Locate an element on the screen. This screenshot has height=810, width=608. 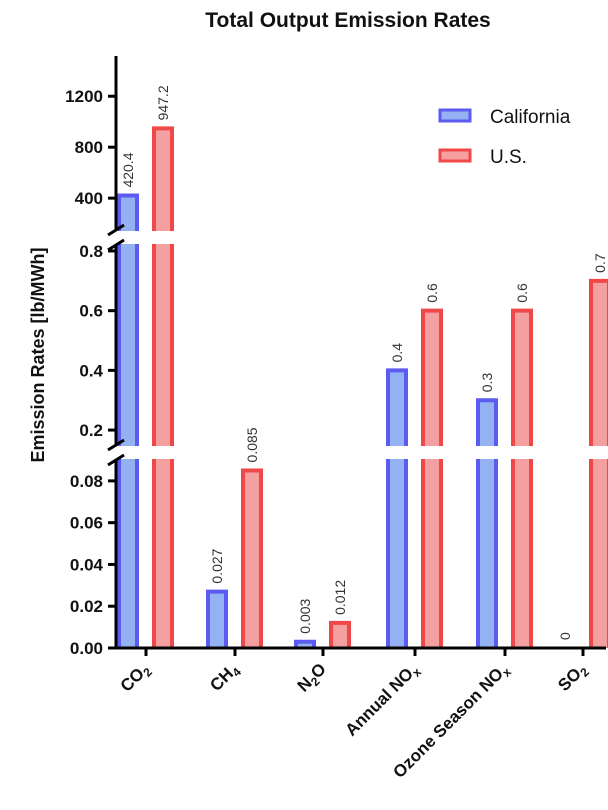
data-label: 0.085 is located at coordinates (252, 444).